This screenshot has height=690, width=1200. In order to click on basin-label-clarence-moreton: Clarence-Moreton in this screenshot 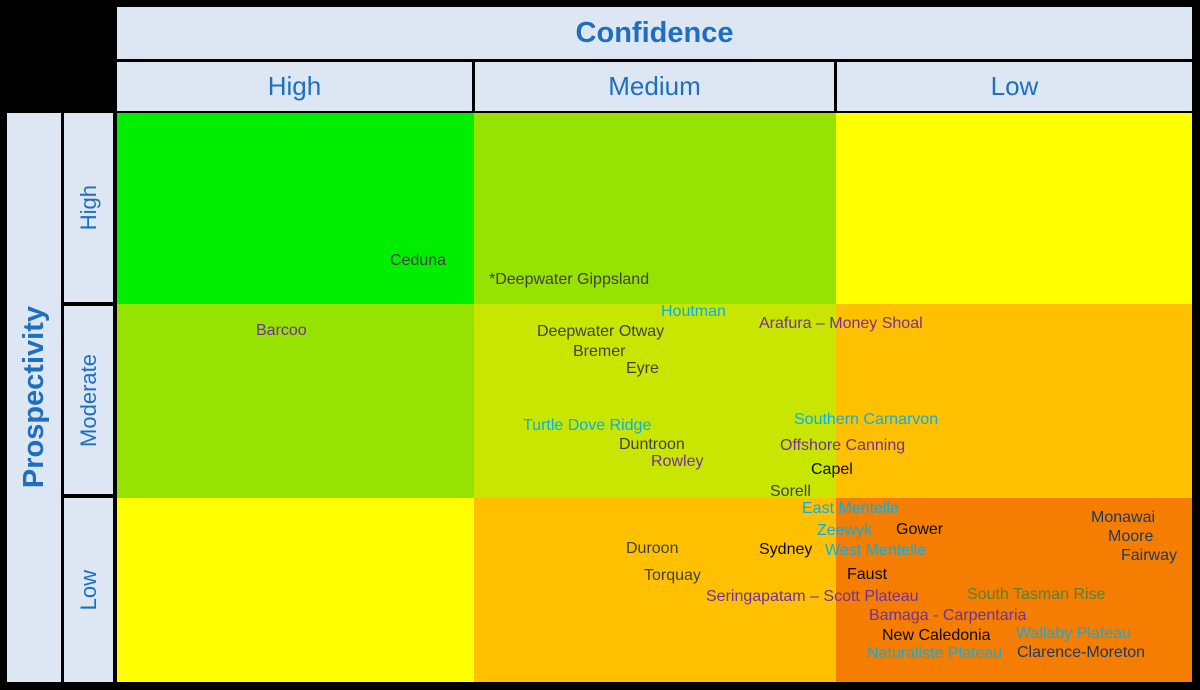, I will do `click(1081, 652)`.